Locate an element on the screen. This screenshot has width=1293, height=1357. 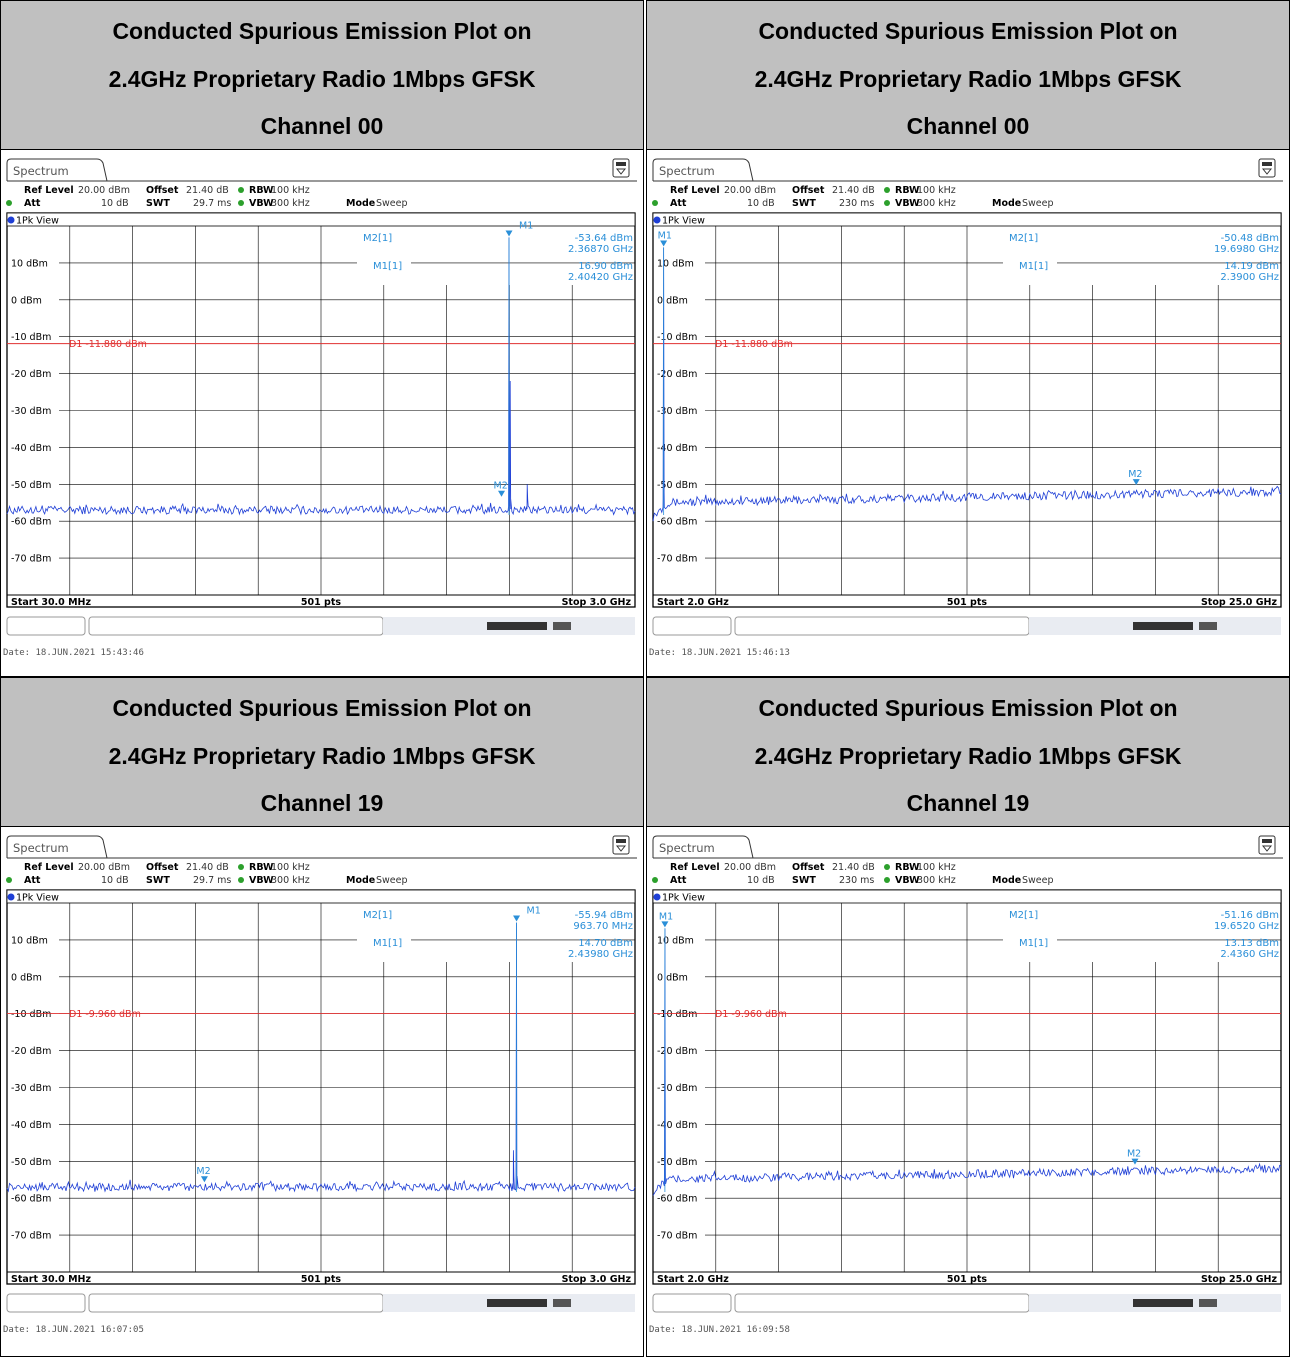
marker-m1-level: 14.70 dBm is located at coordinates (605, 943).